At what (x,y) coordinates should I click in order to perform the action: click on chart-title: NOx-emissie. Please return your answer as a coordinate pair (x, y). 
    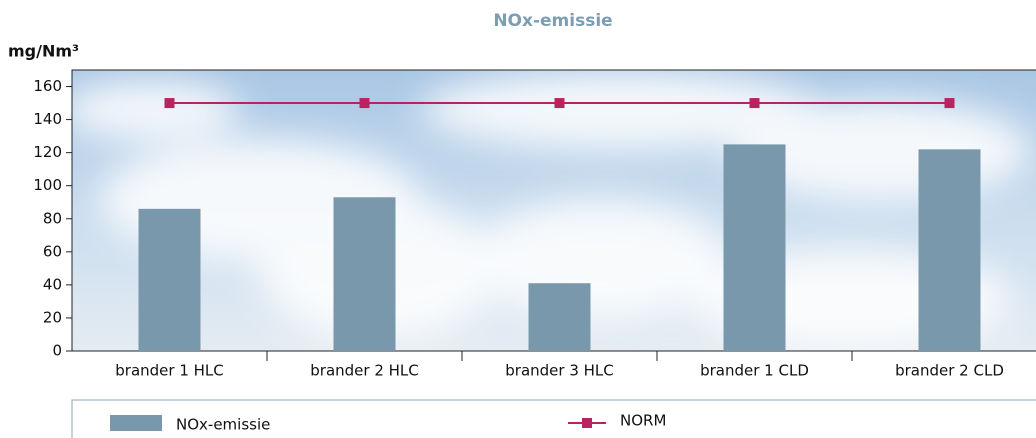
    Looking at the image, I should click on (552, 21).